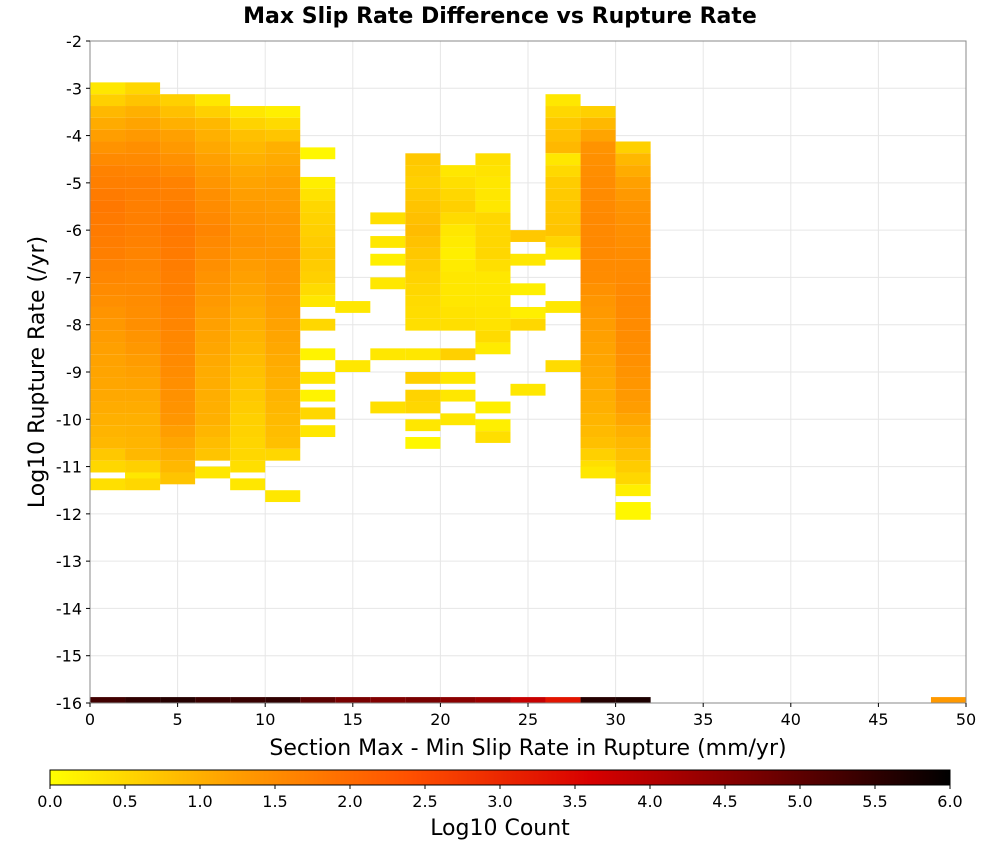  What do you see at coordinates (574, 801) in the screenshot?
I see `colorbar-tick-label: 3.5` at bounding box center [574, 801].